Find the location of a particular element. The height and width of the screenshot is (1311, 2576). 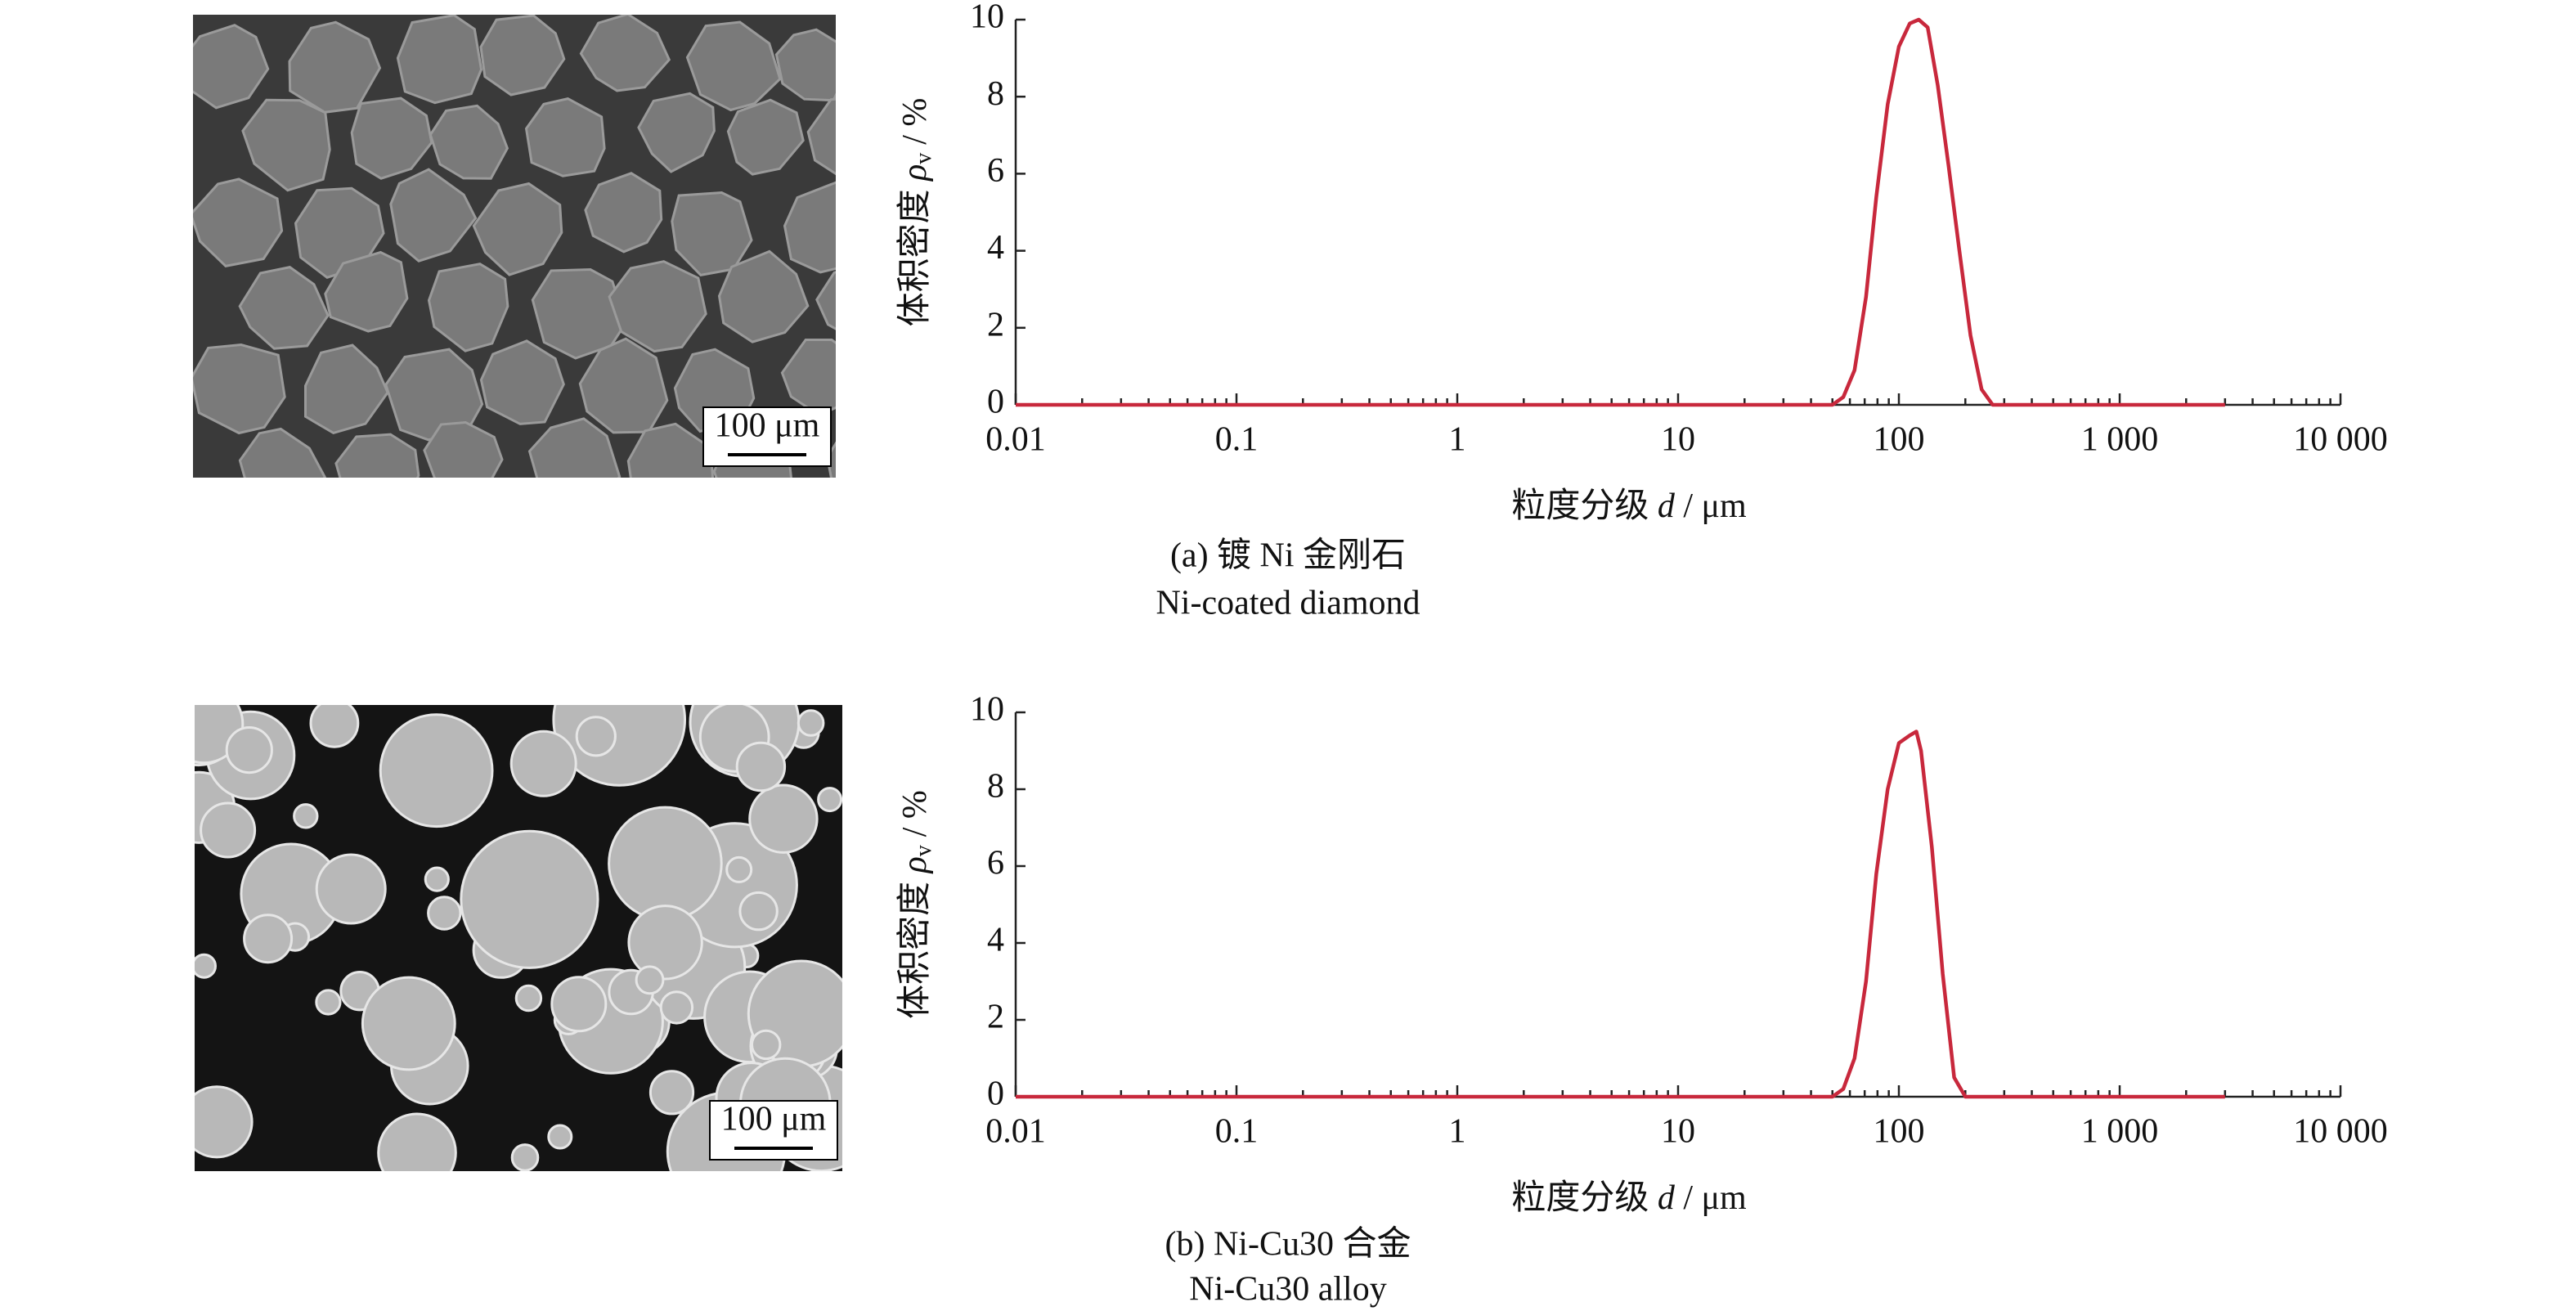

caption: (b) Ni-Cu30 合金 is located at coordinates (1288, 1244).